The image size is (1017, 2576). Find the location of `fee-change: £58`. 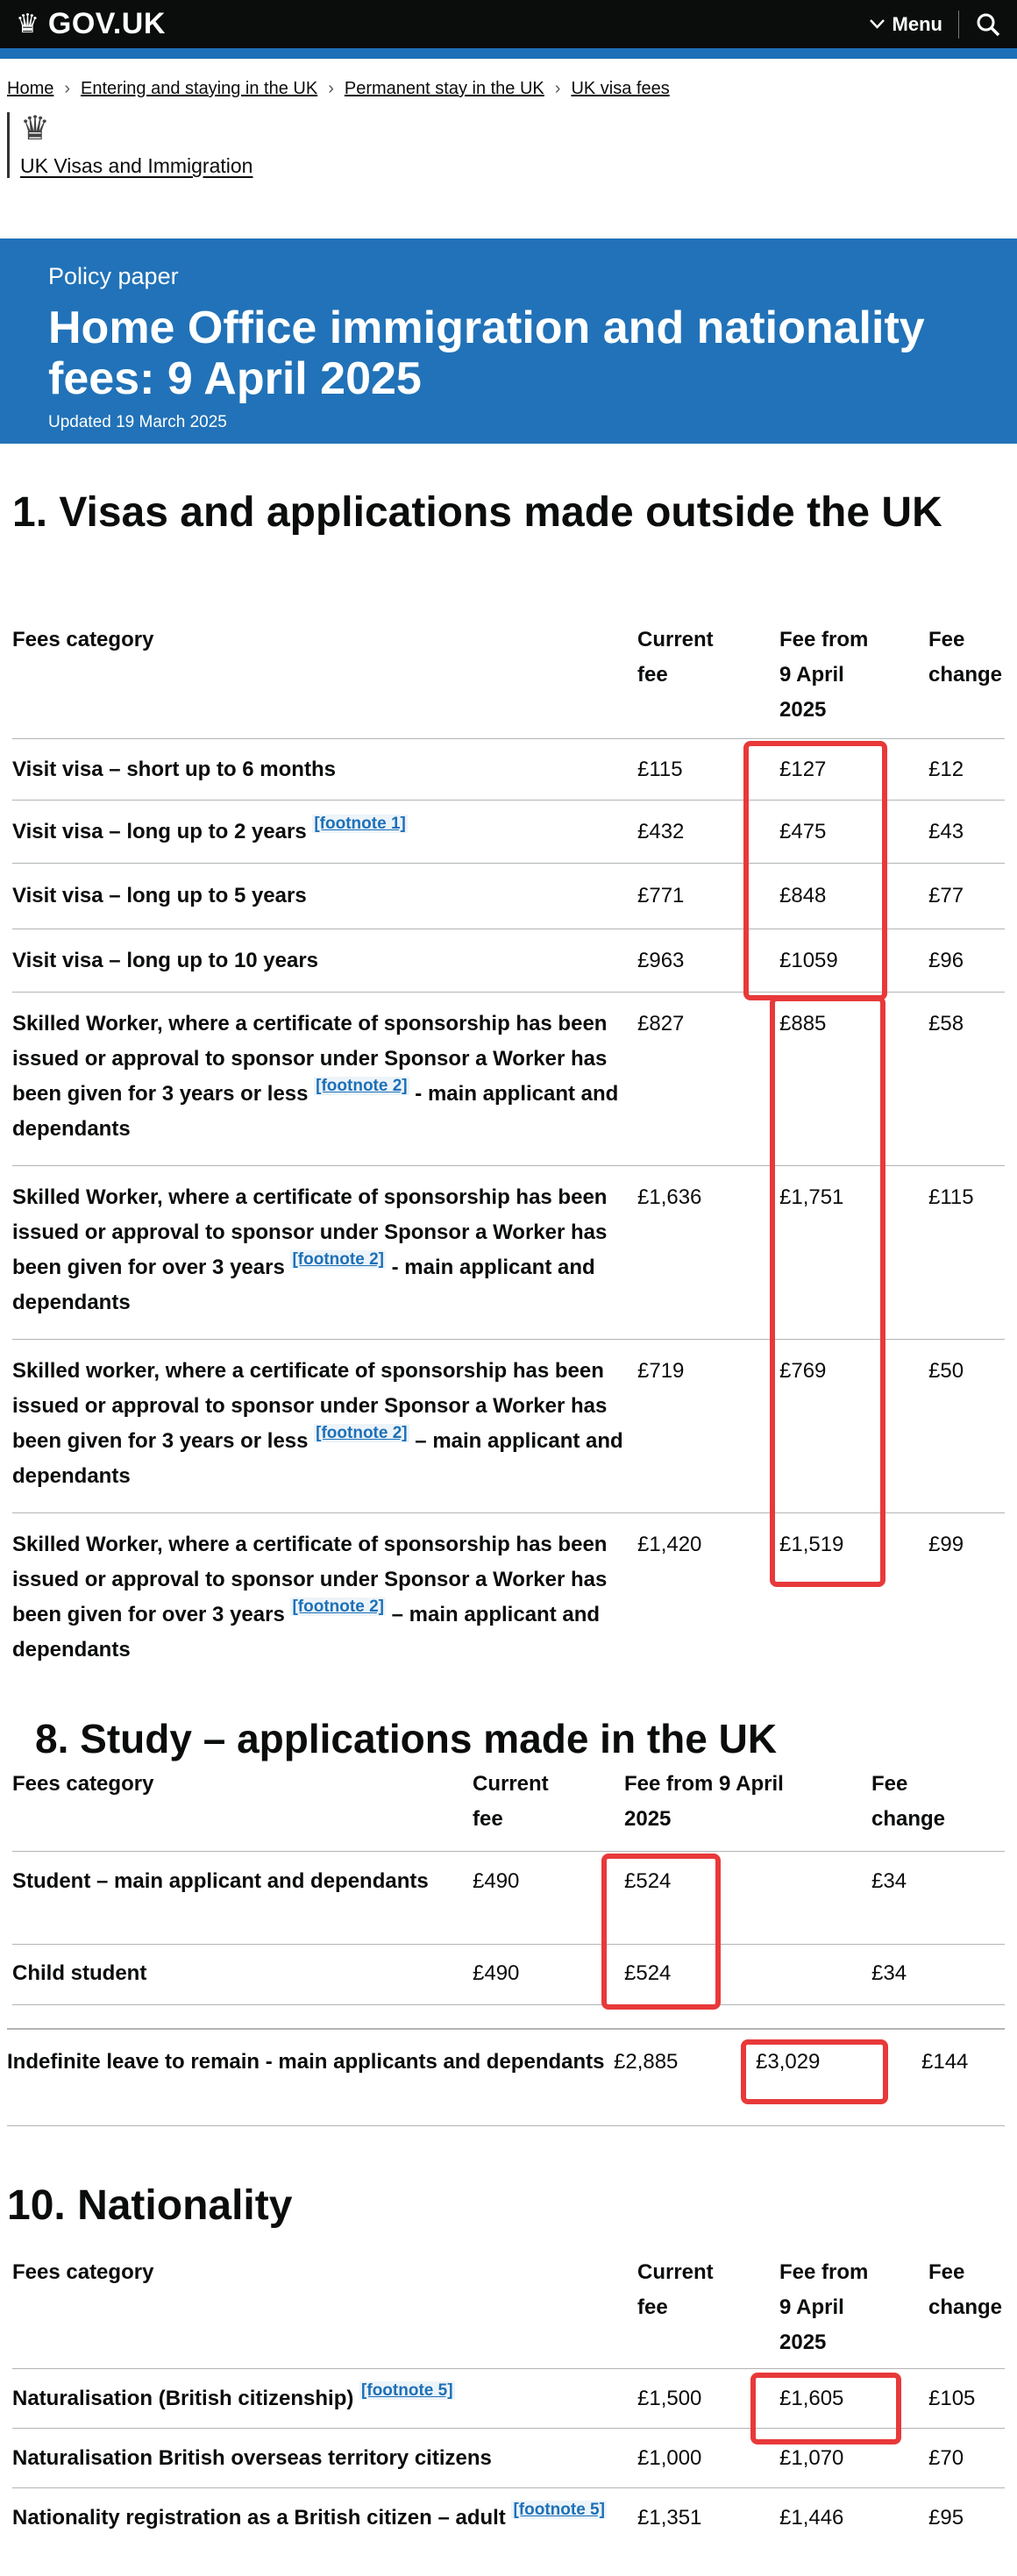

fee-change: £58 is located at coordinates (946, 1023).